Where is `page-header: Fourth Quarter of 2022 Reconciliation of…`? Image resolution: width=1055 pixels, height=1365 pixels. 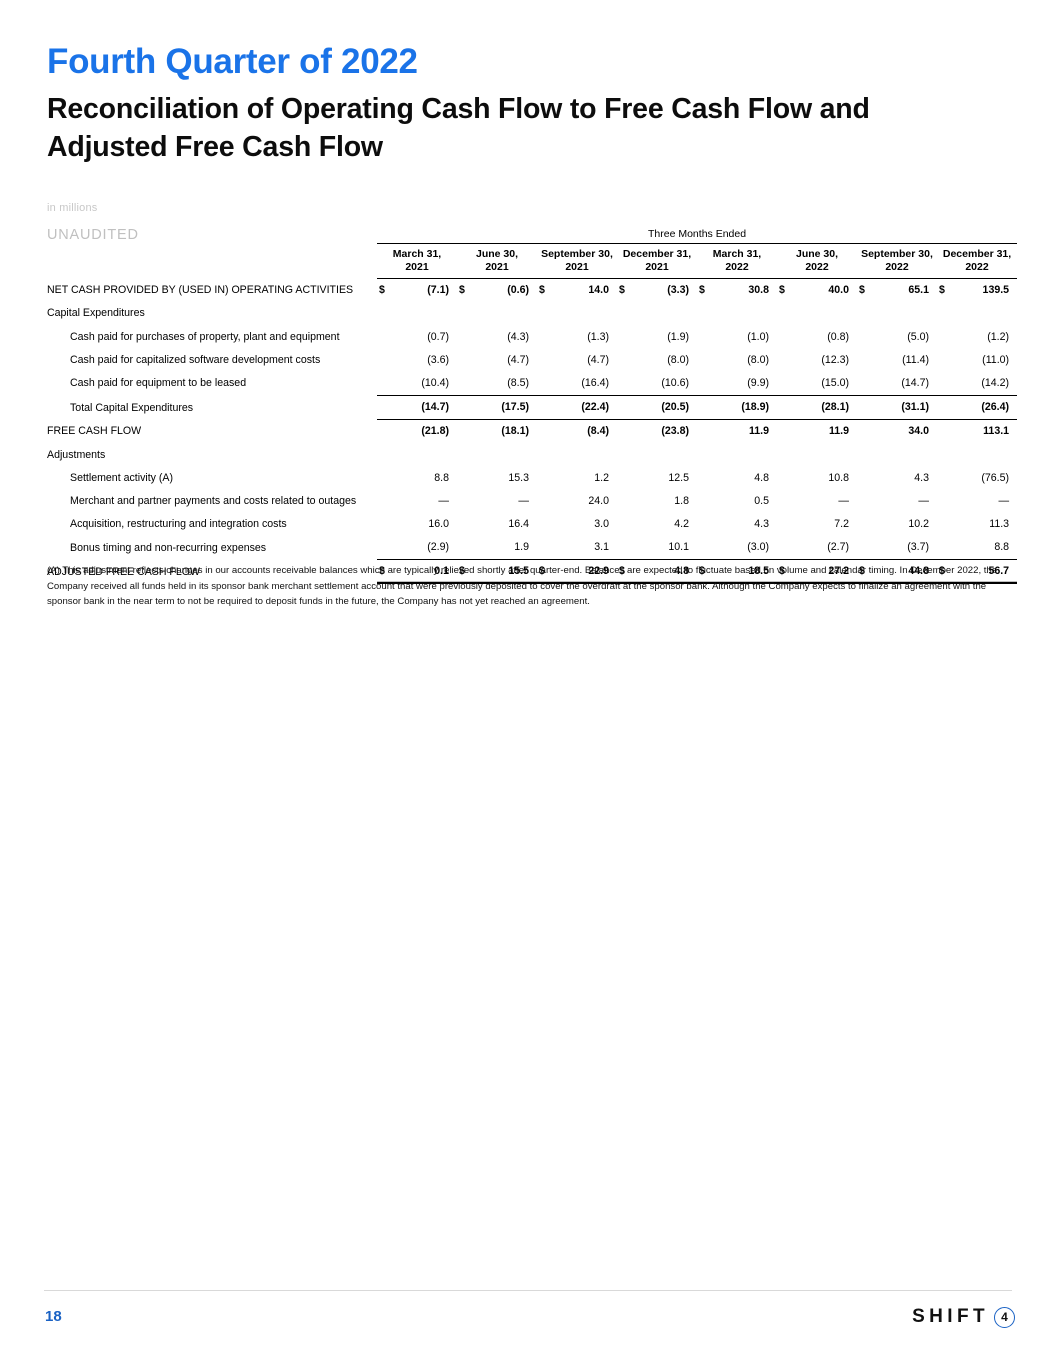
page-header: Fourth Quarter of 2022 Reconciliation of… is located at coordinates (527, 105).